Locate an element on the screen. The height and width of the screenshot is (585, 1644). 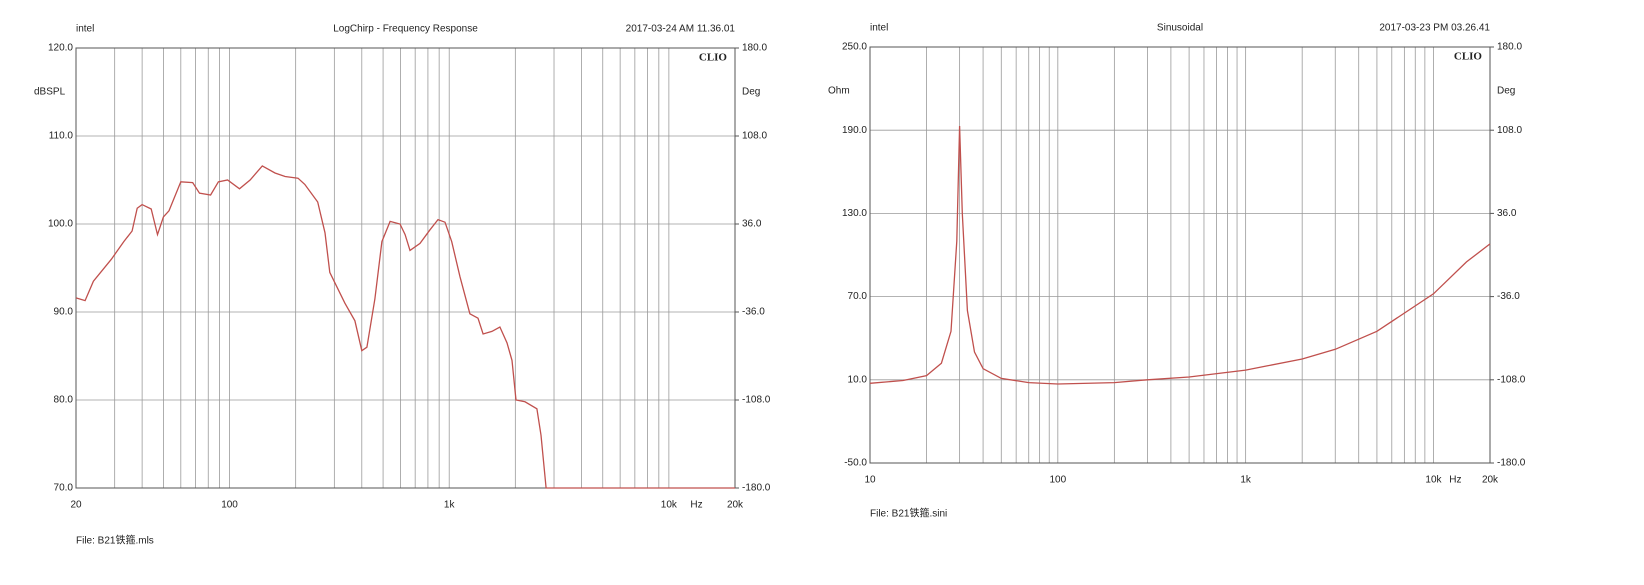
y-axis-label: Ohm is located at coordinates (839, 91).